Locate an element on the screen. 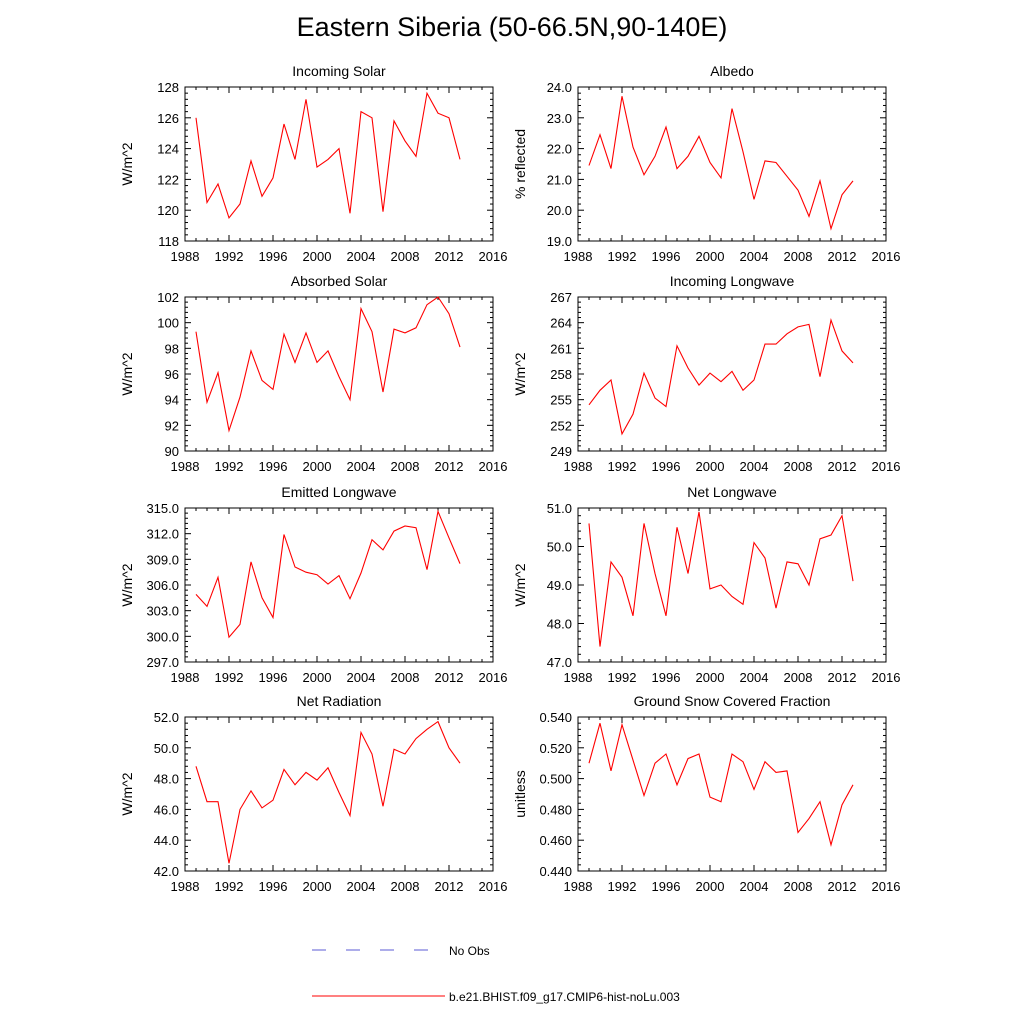 This screenshot has width=1024, height=1024. y-tick-label: 0.500 is located at coordinates (555, 779).